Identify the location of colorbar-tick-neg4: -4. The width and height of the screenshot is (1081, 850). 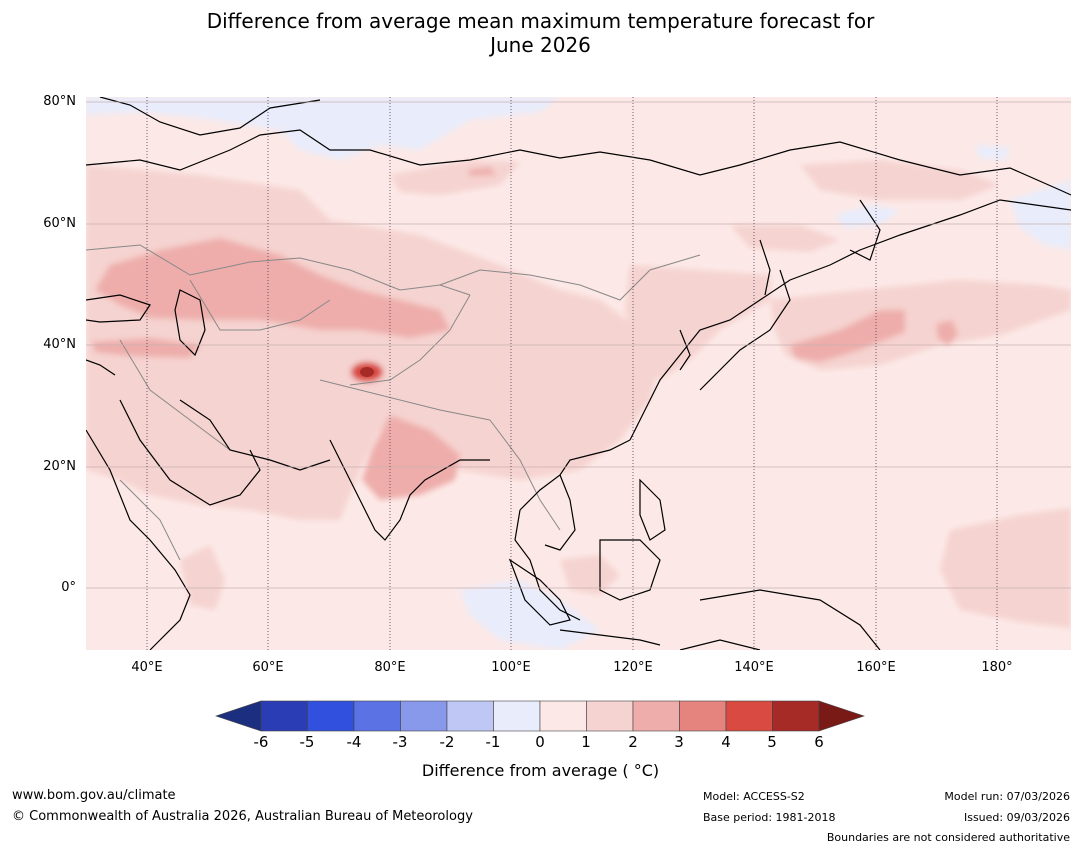
(354, 742).